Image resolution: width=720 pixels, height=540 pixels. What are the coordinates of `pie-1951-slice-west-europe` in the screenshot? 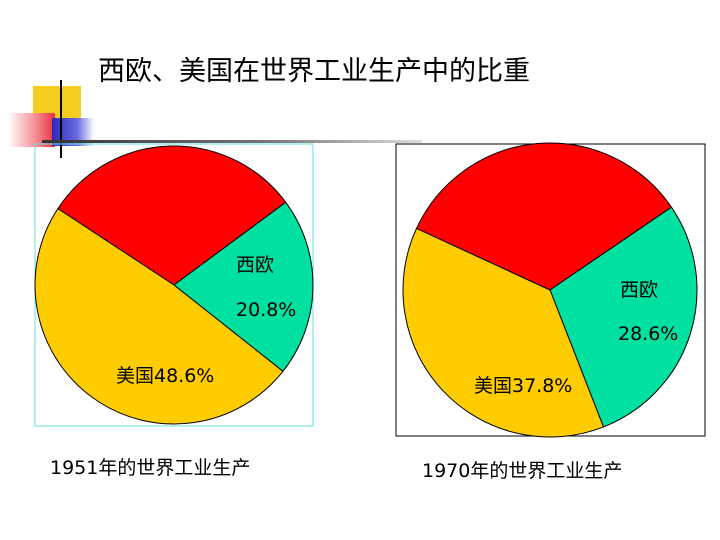 It's located at (243, 287).